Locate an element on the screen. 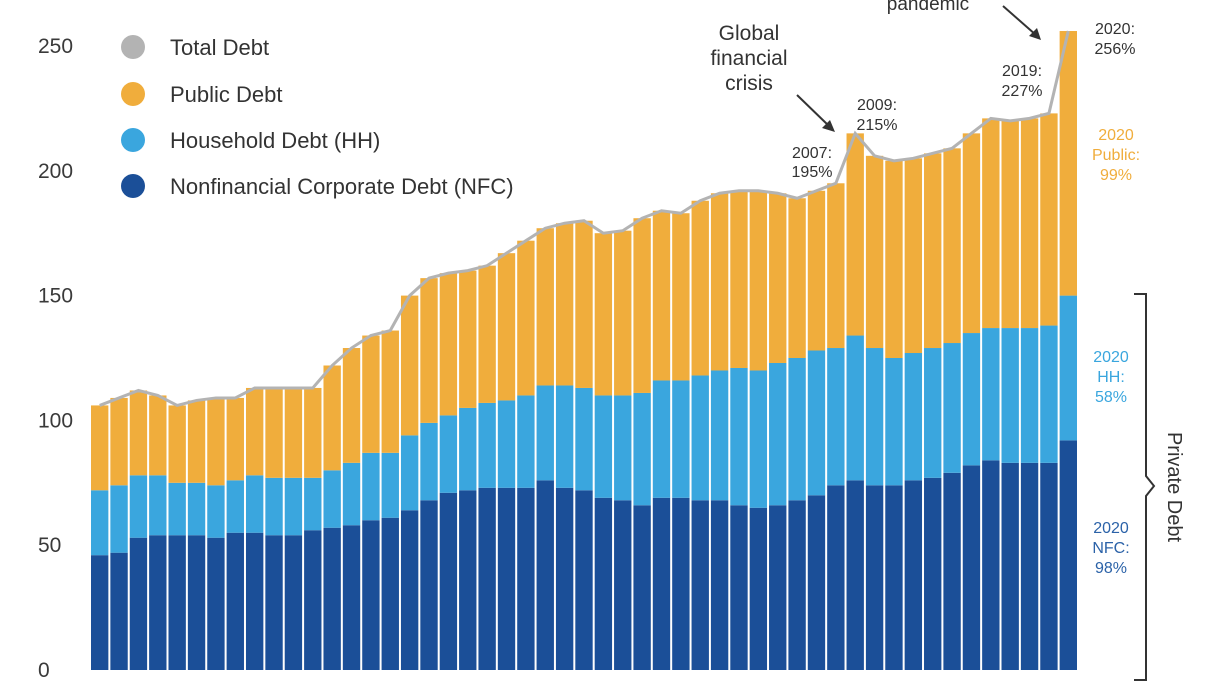 This screenshot has height=690, width=1226. annotation-hh-2020-l3: 58% is located at coordinates (1111, 397).